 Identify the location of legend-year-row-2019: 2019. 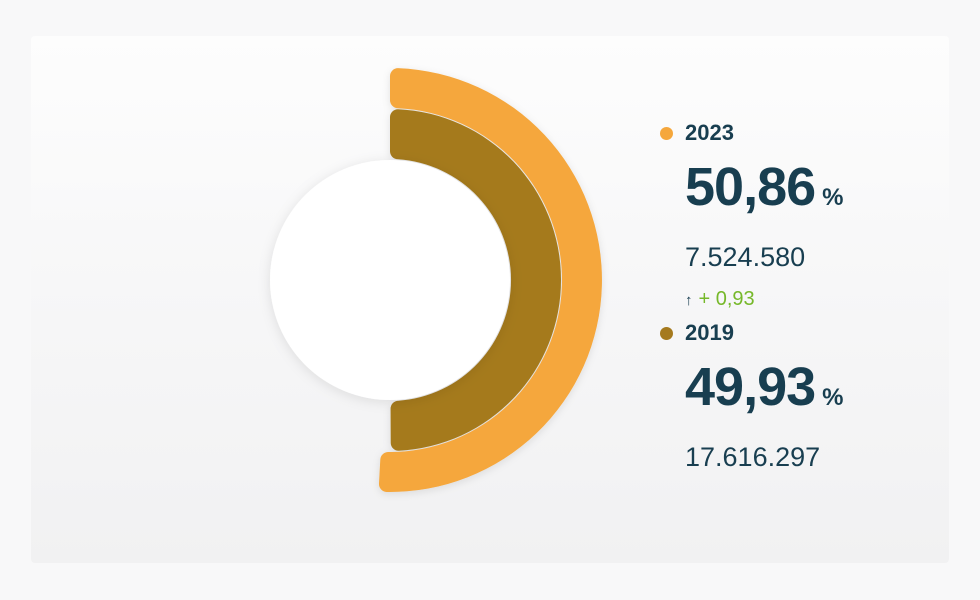
(805, 333).